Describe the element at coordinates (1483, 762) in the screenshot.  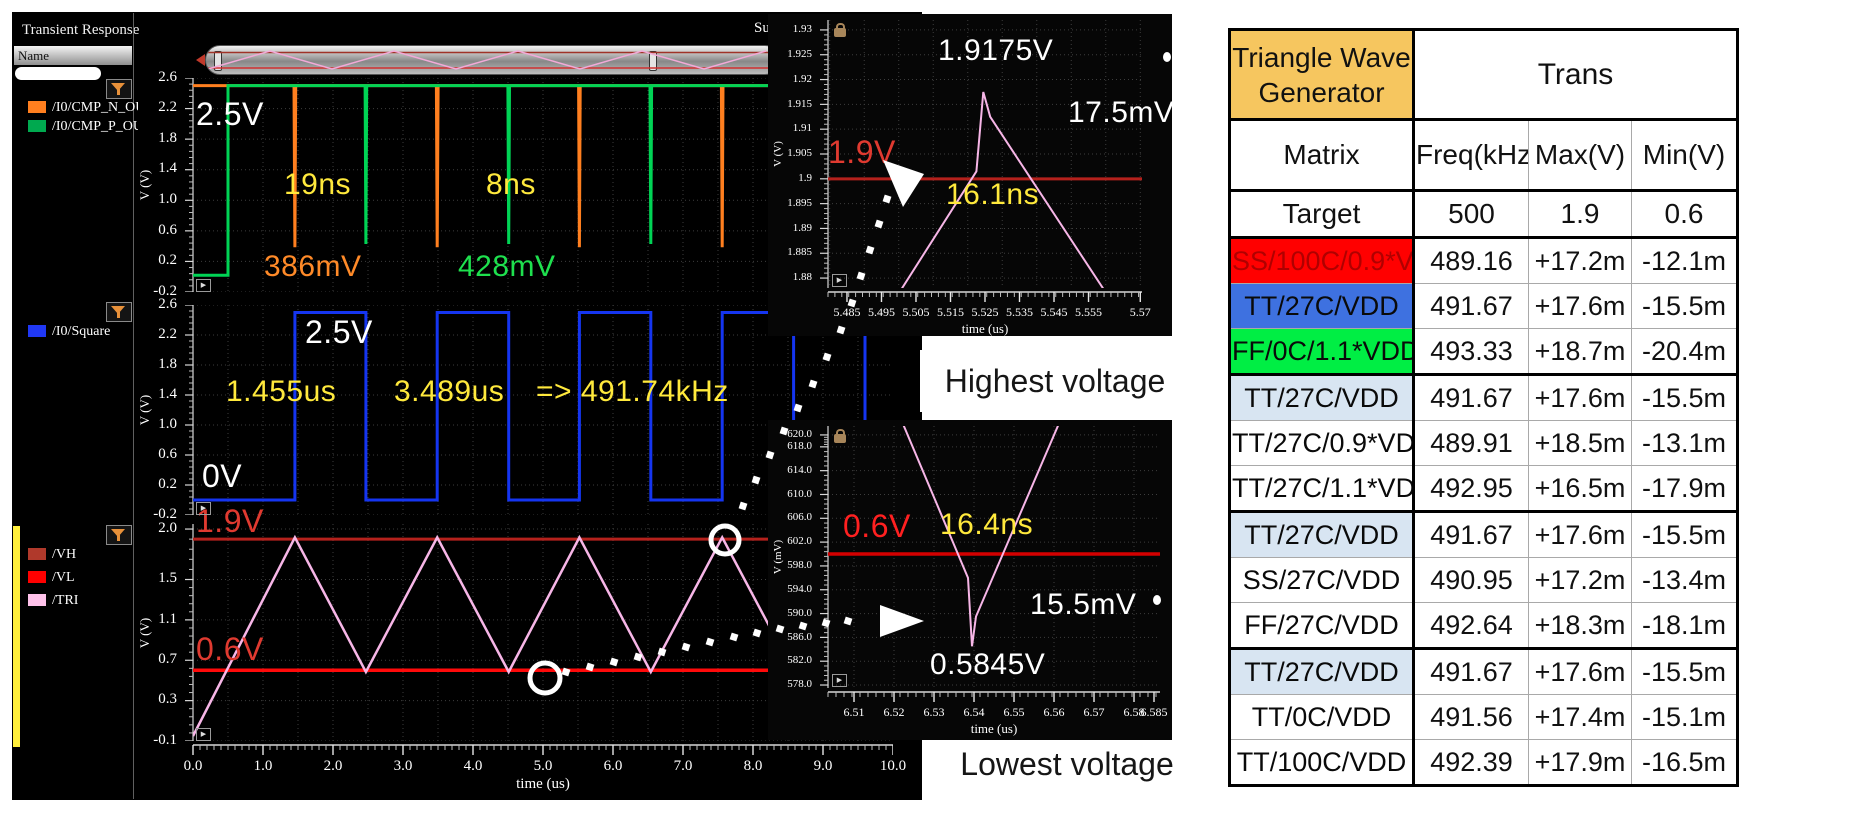
I see `table-row: TT/100C/VDD 492.39 +17.9m -16.5m` at that location.